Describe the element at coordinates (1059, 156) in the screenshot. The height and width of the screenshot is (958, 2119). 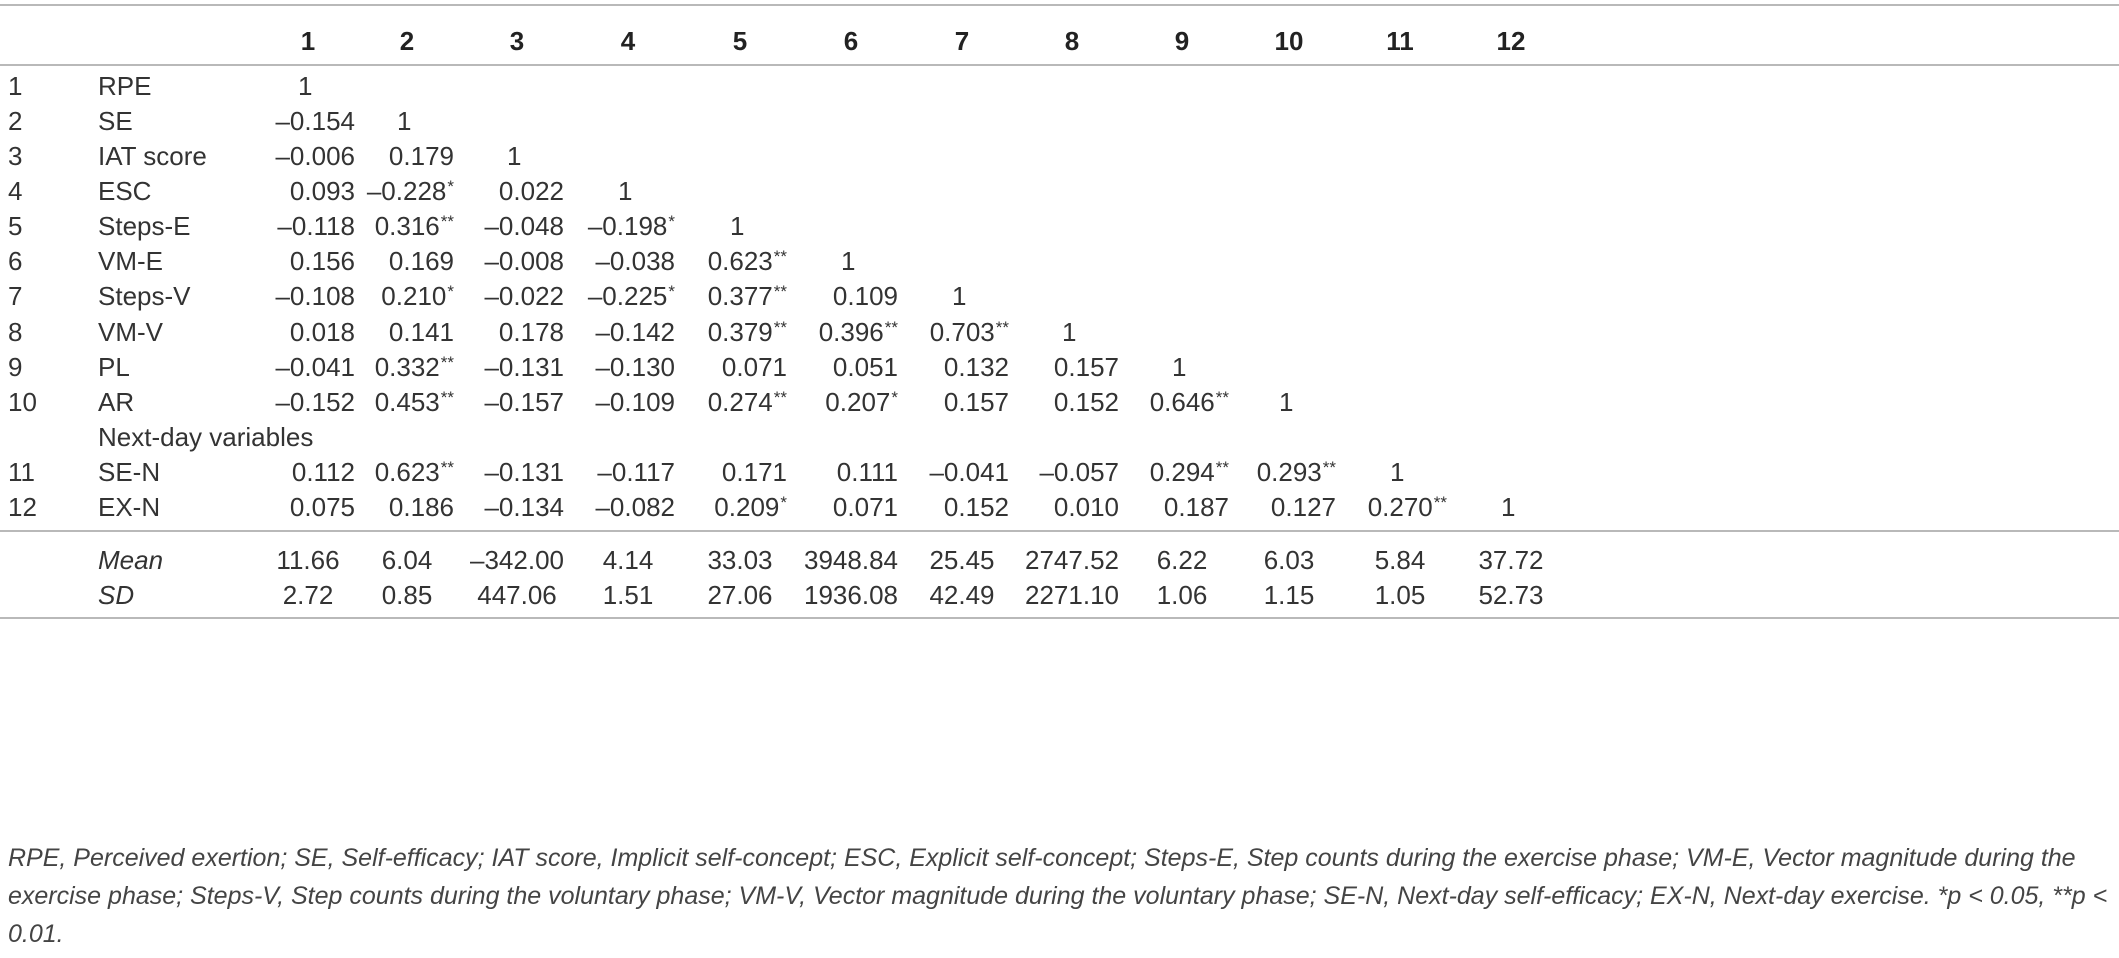
I see `table-row: 3 IAT score –0.006 0.179 1` at that location.